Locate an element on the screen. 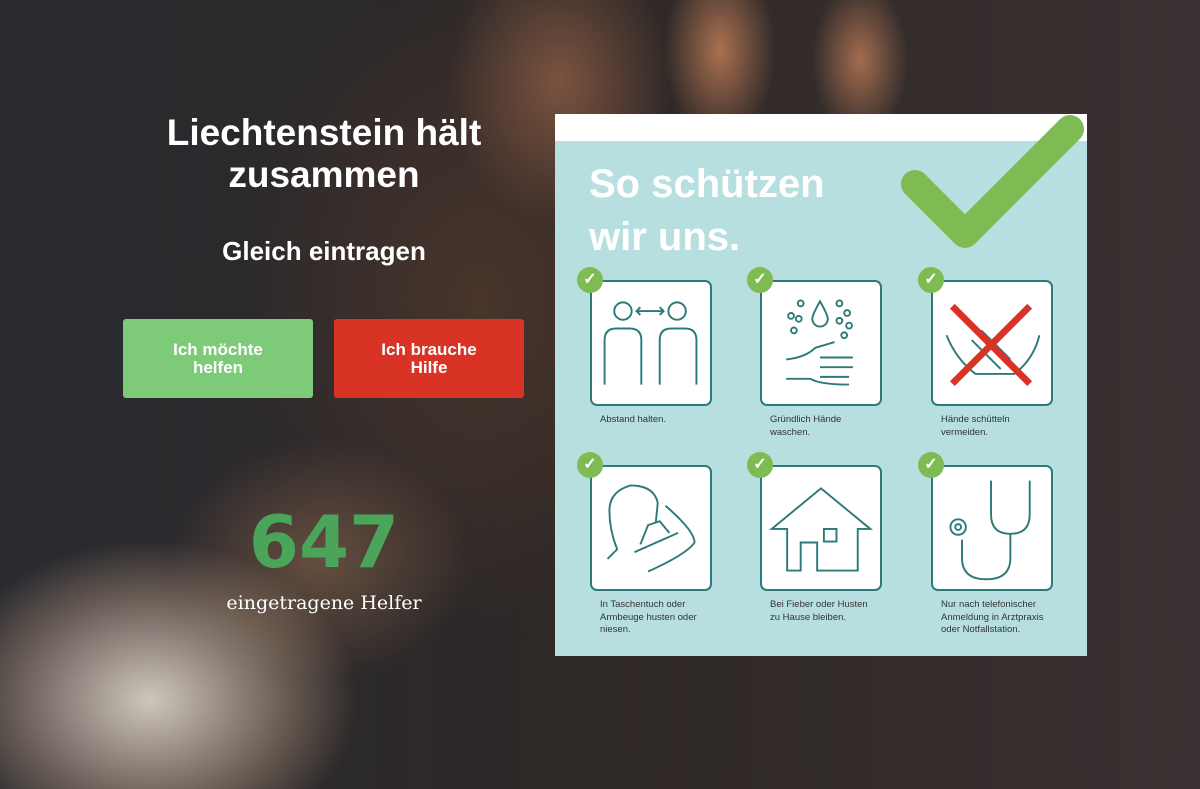 The width and height of the screenshot is (1200, 789). tile-caption: Hände schütteln vermeiden. is located at coordinates (975, 426).